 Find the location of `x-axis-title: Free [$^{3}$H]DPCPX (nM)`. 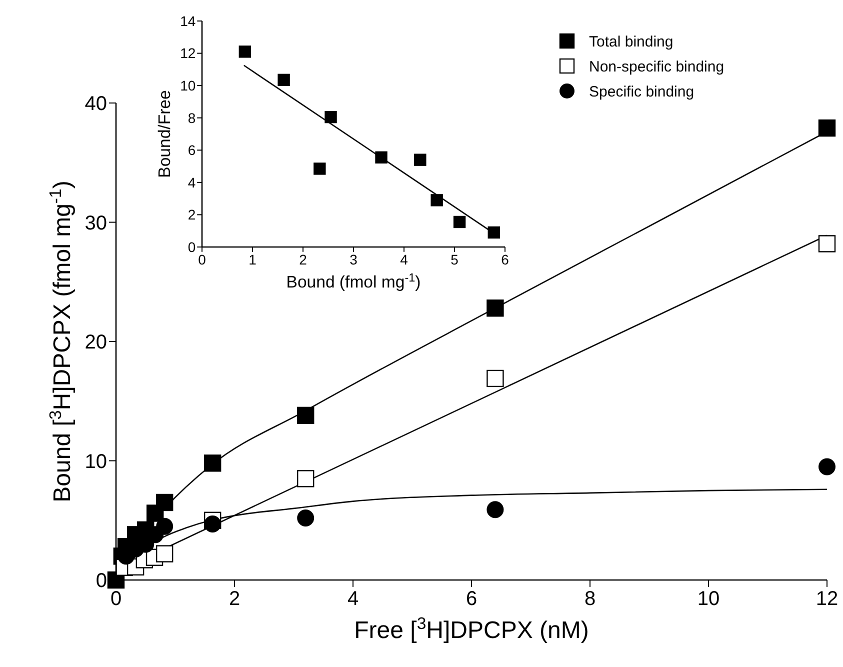

x-axis-title: Free [$^{3}$H]DPCPX (nM) is located at coordinates (471, 629).